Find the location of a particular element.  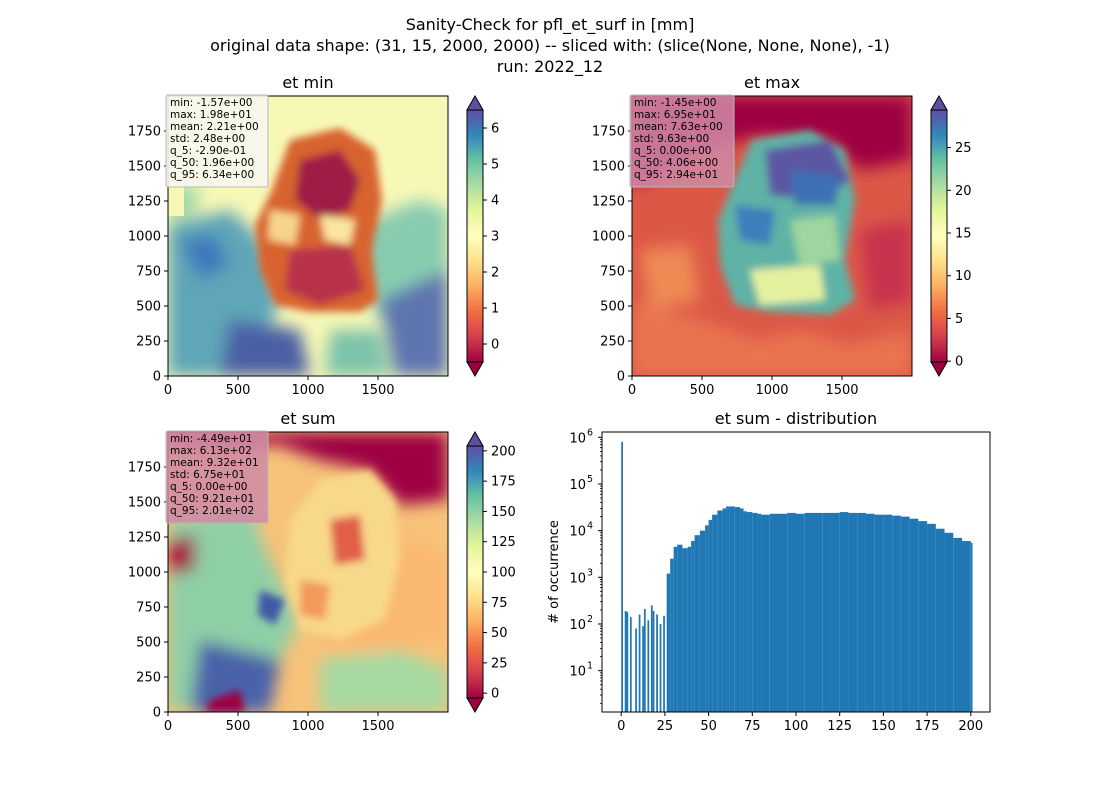

x-axis-et-sum: 0 500 1000 1500 is located at coordinates (279, 723).